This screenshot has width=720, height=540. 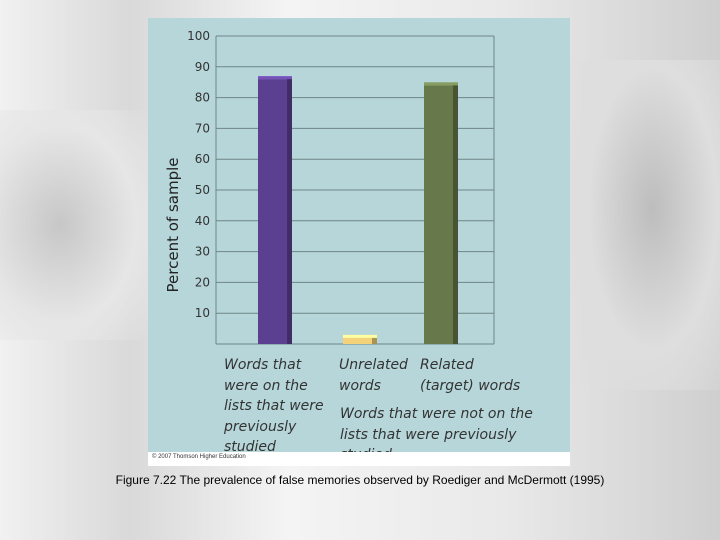 What do you see at coordinates (202, 252) in the screenshot?
I see `y-tick-label-30: 30` at bounding box center [202, 252].